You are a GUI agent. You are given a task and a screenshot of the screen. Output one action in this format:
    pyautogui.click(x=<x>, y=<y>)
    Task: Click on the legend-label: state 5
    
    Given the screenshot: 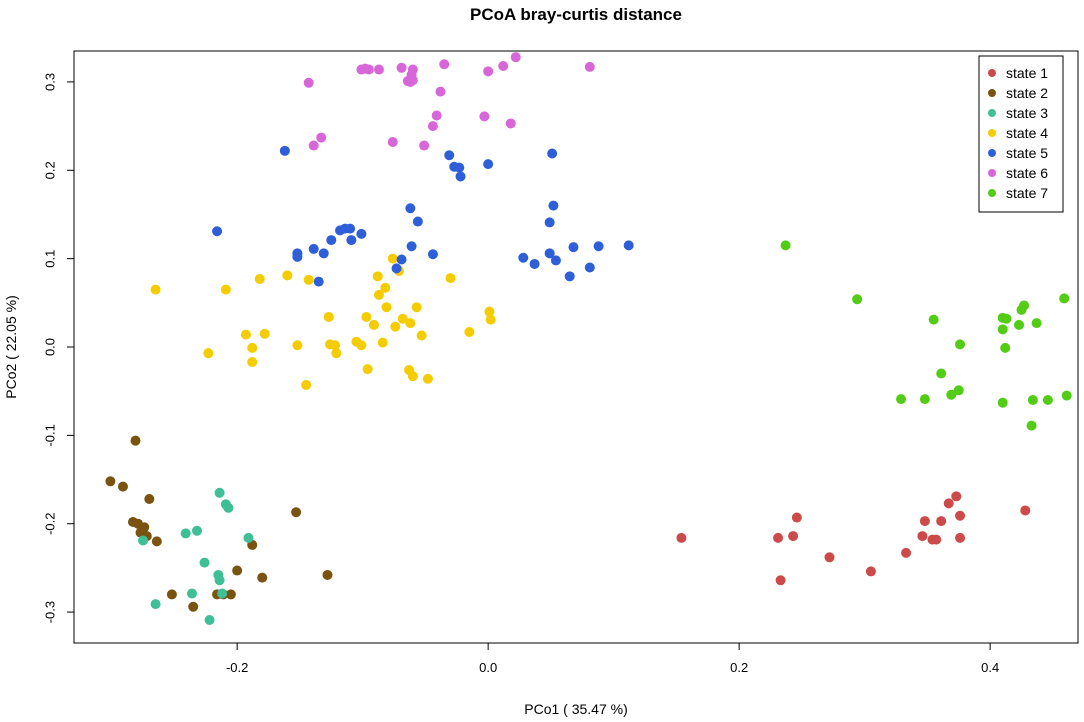 What is the action you would take?
    pyautogui.click(x=1027, y=153)
    